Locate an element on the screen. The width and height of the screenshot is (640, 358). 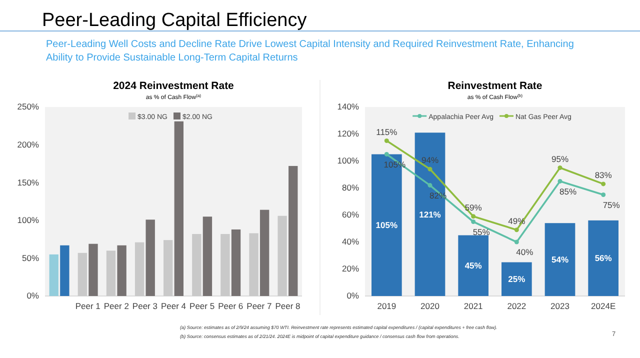
y-tick-label: 80% is located at coordinates (351, 187).